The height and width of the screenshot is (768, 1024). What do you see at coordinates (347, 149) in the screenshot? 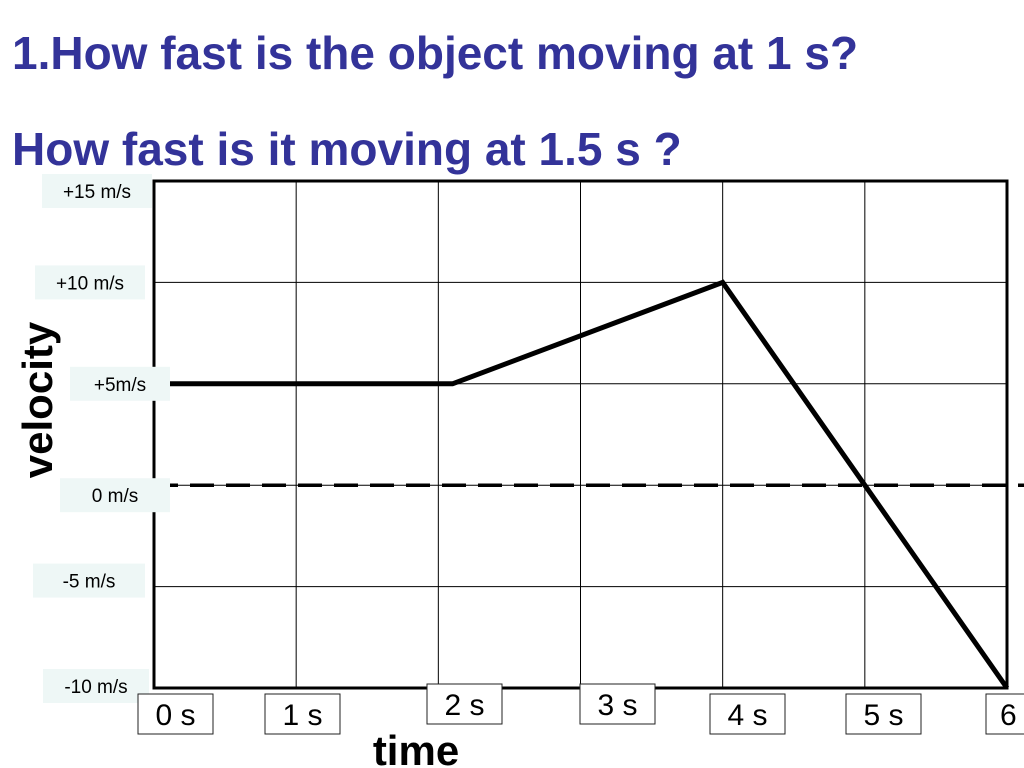
I see `question-2-title: How fast is it moving at 1.5 s ?` at bounding box center [347, 149].